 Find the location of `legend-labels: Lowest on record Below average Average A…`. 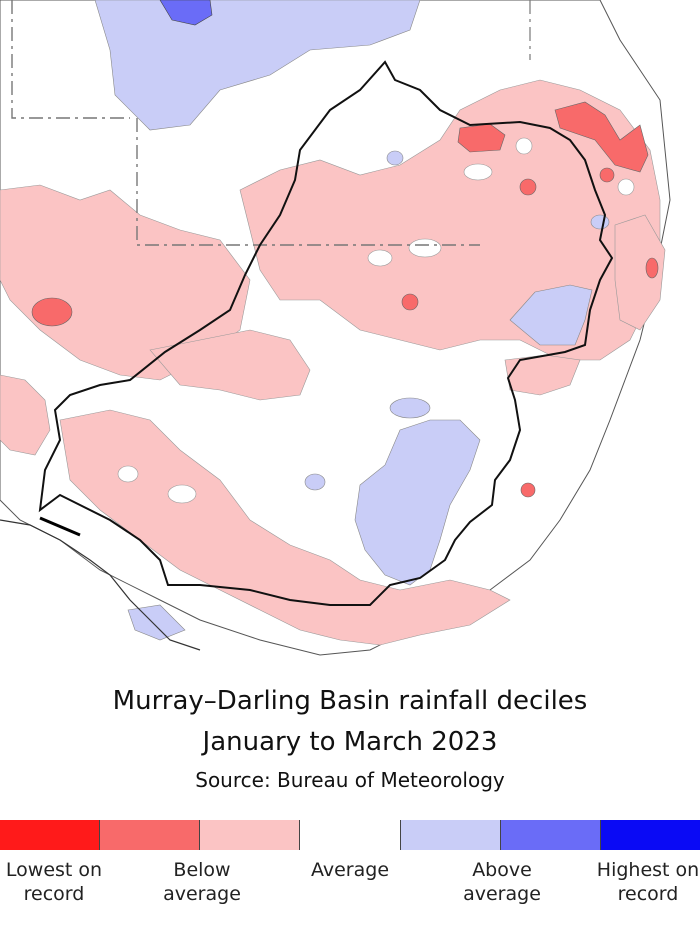

legend-labels: Lowest on record Below average Average A… is located at coordinates (350, 888).